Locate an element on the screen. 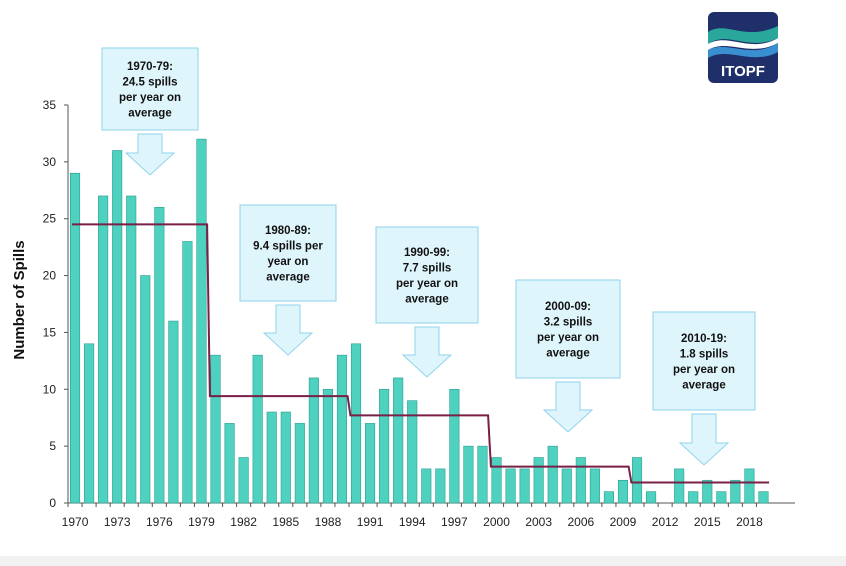  callout-text-line: 1.8 spills is located at coordinates (704, 355).